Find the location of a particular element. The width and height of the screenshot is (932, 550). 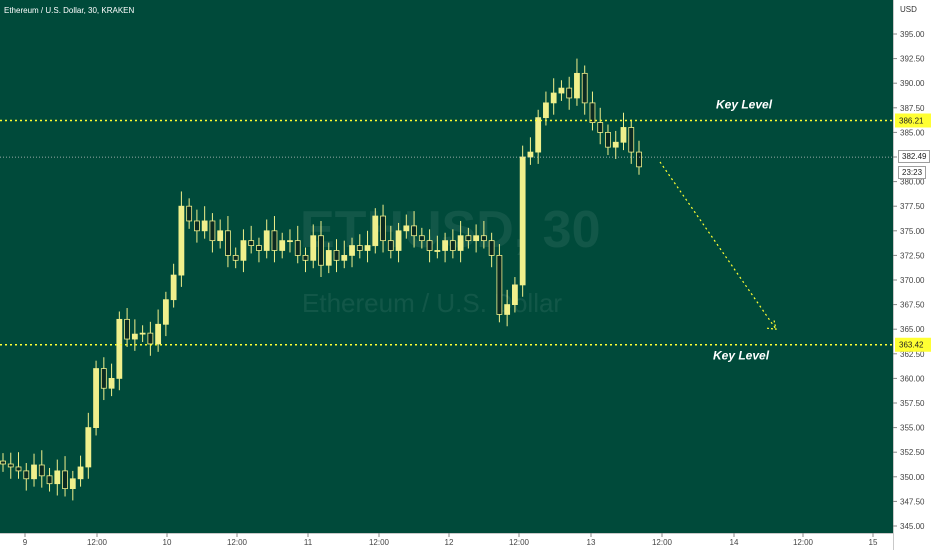

price-tick-label: 360.00 is located at coordinates (912, 378).